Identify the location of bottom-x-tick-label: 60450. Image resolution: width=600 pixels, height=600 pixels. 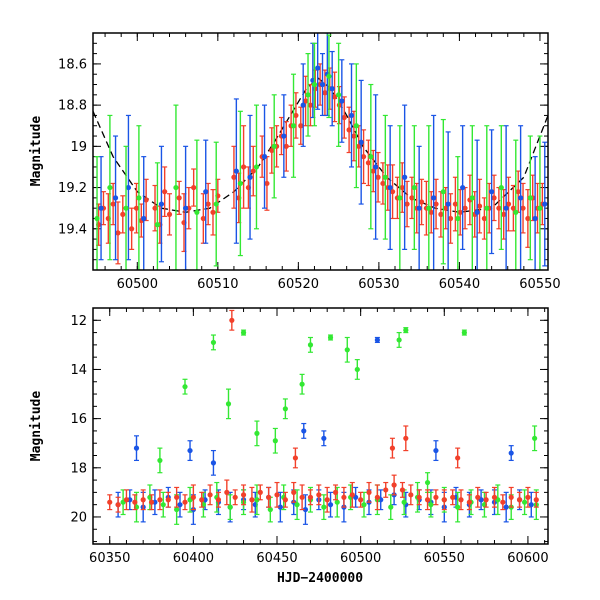
(276, 558).